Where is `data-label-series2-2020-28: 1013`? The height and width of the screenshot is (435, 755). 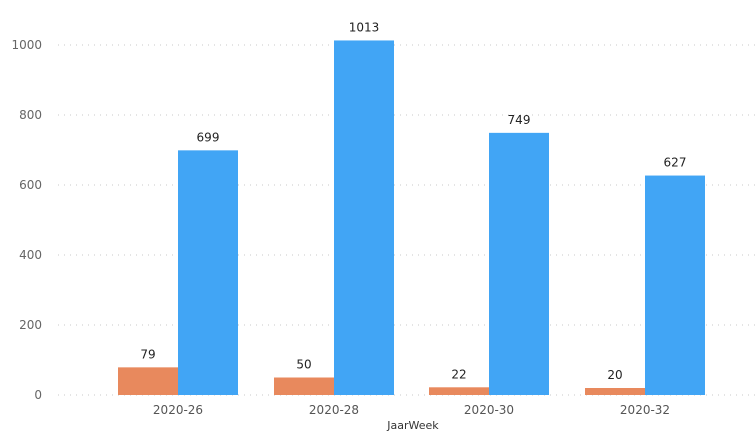
data-label-series2-2020-28: 1013 is located at coordinates (364, 27).